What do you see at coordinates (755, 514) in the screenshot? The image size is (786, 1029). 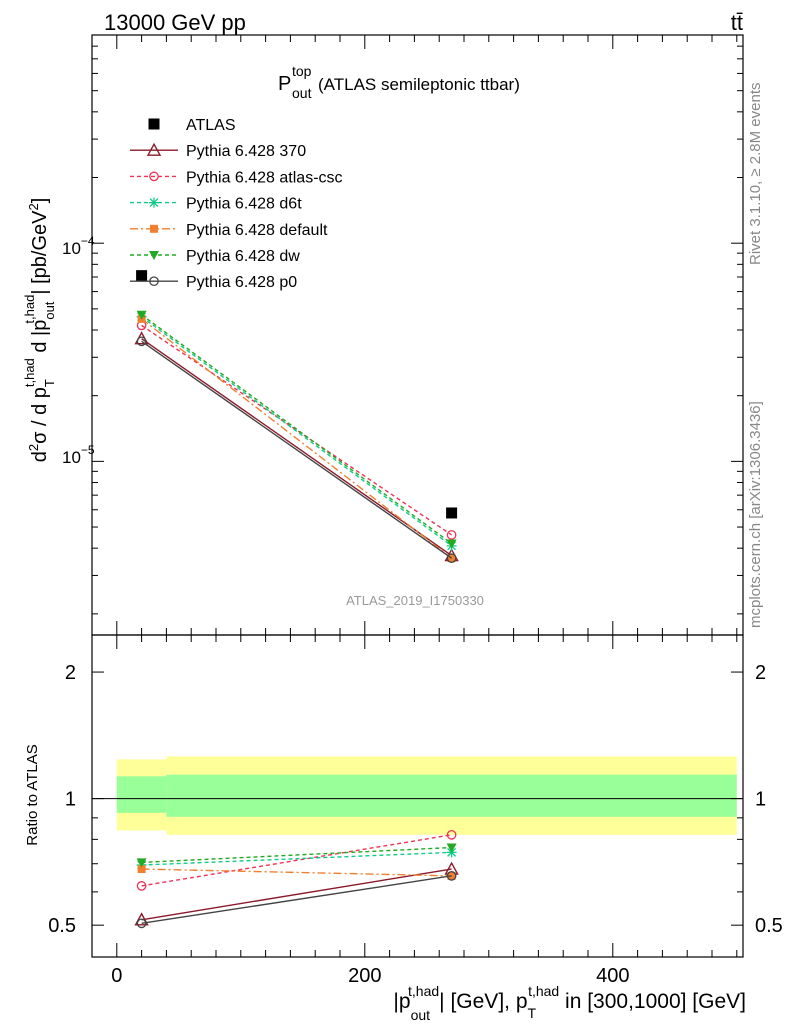 I see `mcplots-label: mcplots.cern.ch [arXiv:1306.3436]` at bounding box center [755, 514].